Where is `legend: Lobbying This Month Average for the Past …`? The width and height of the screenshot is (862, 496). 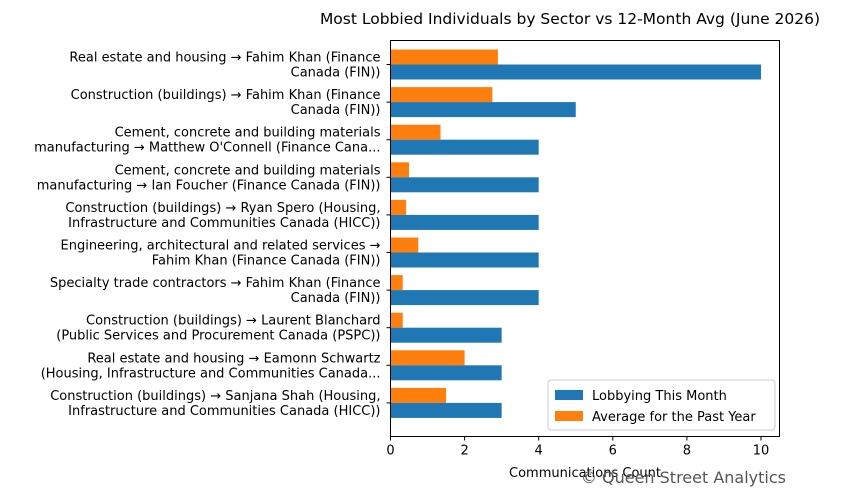
legend: Lobbying This Month Average for the Past … is located at coordinates (661, 405).